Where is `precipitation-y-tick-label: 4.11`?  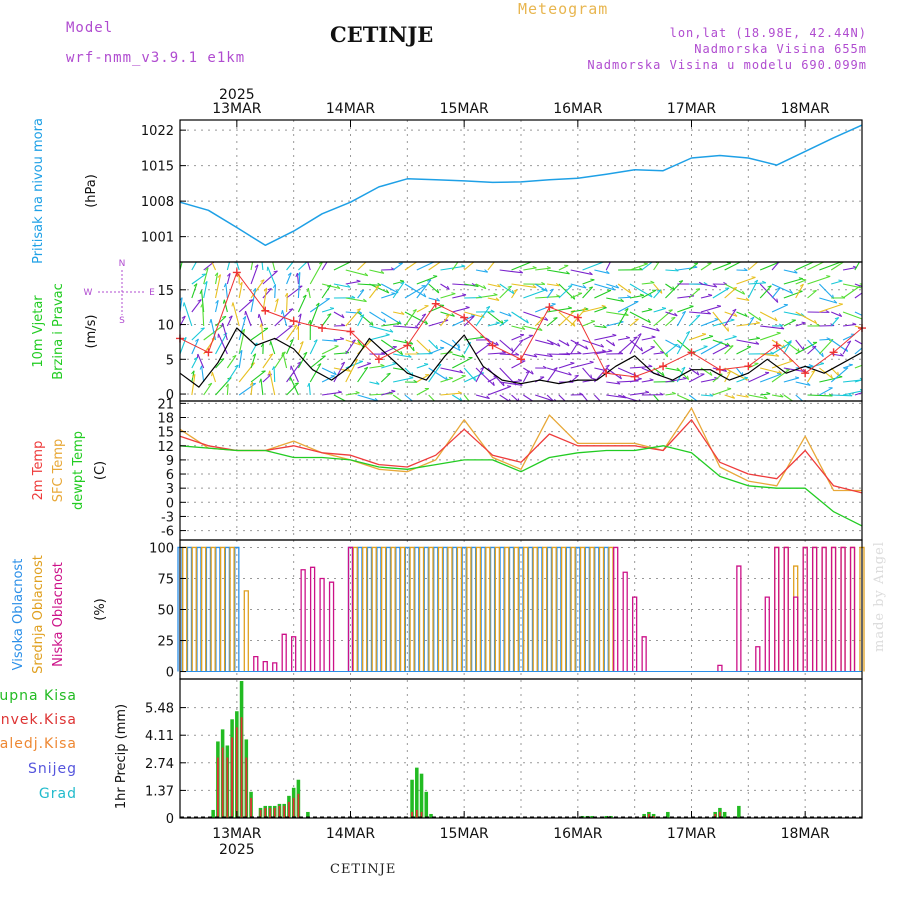 precipitation-y-tick-label: 4.11 is located at coordinates (159, 736).